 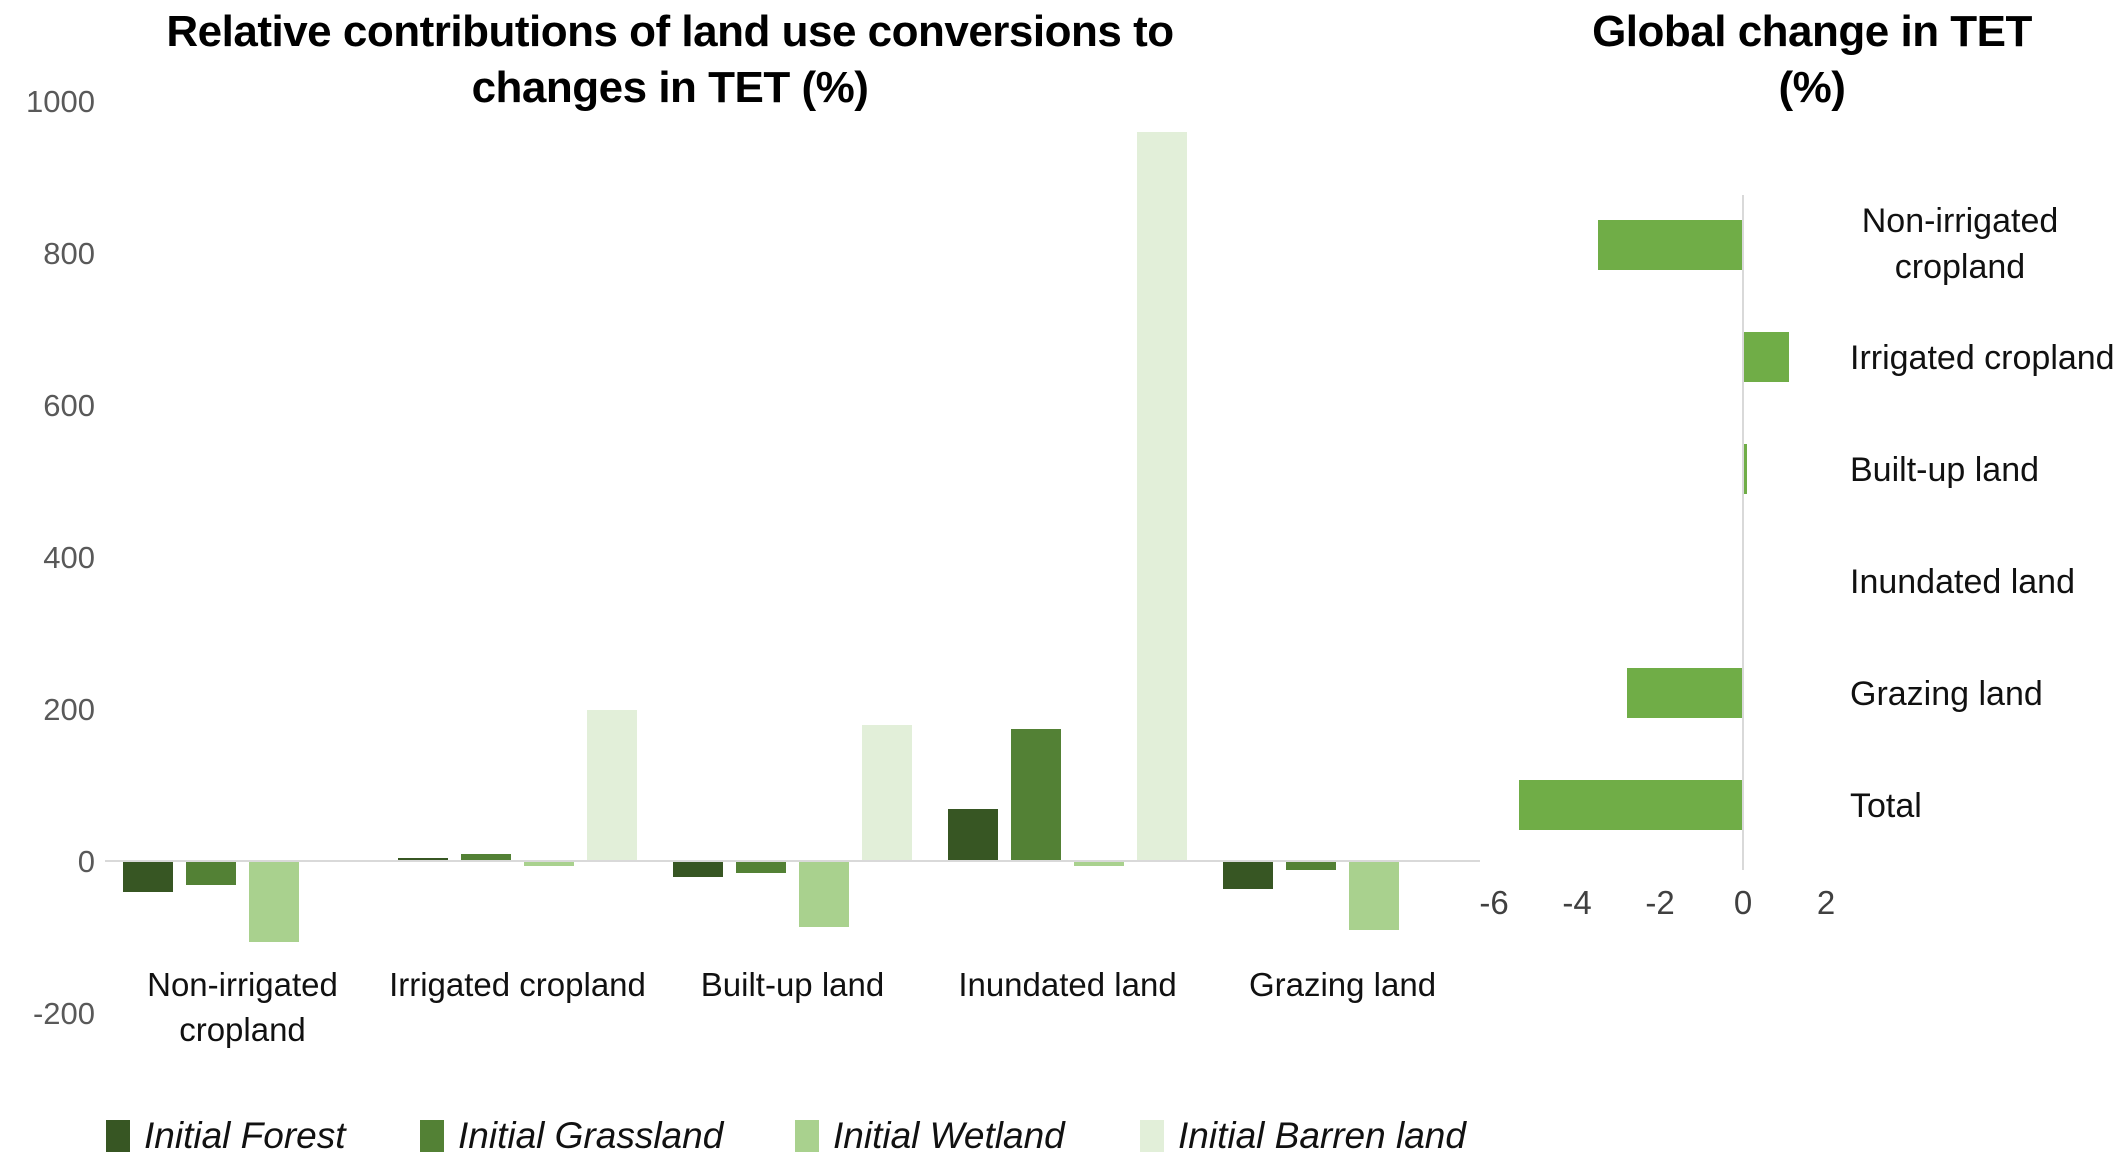 I want to click on right-x-tick-2: -2, so click(x=1660, y=902).